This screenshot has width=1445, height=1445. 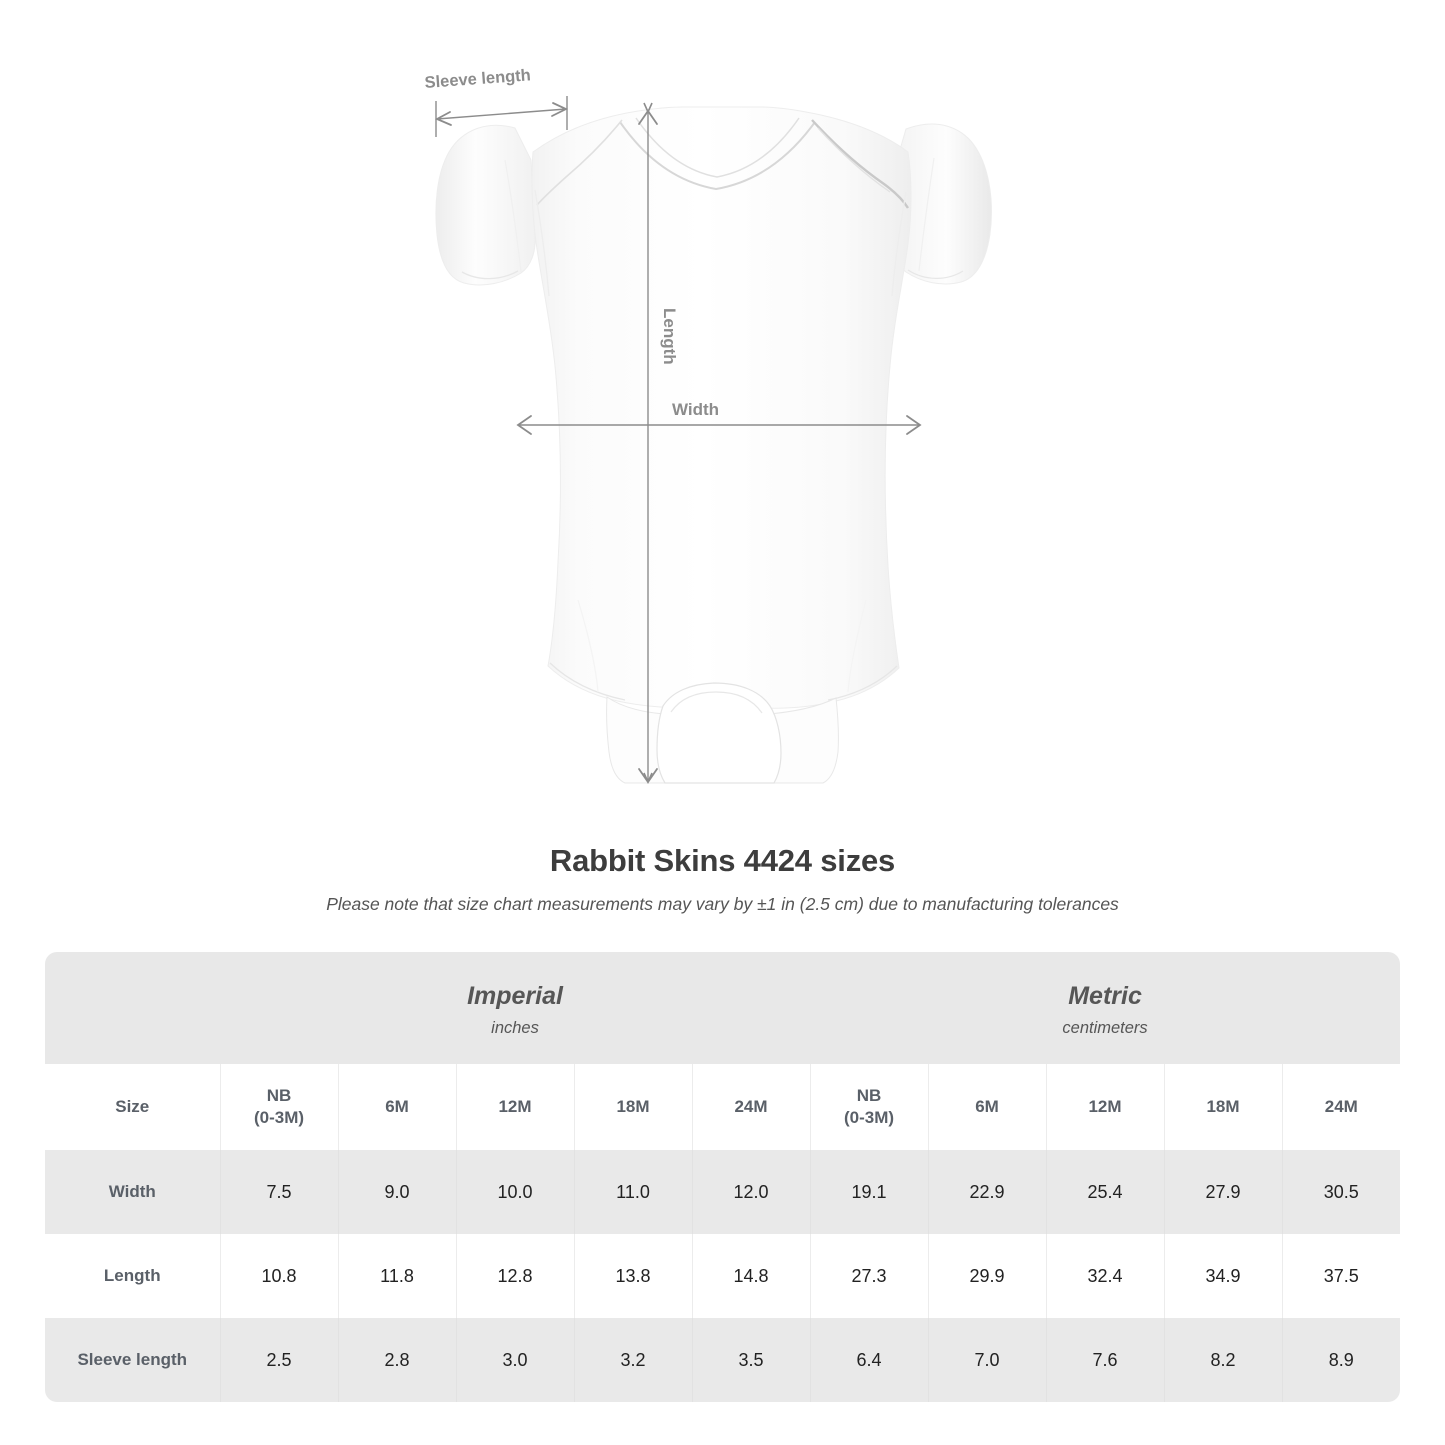 What do you see at coordinates (648, 446) in the screenshot?
I see `length-arrowheads` at bounding box center [648, 446].